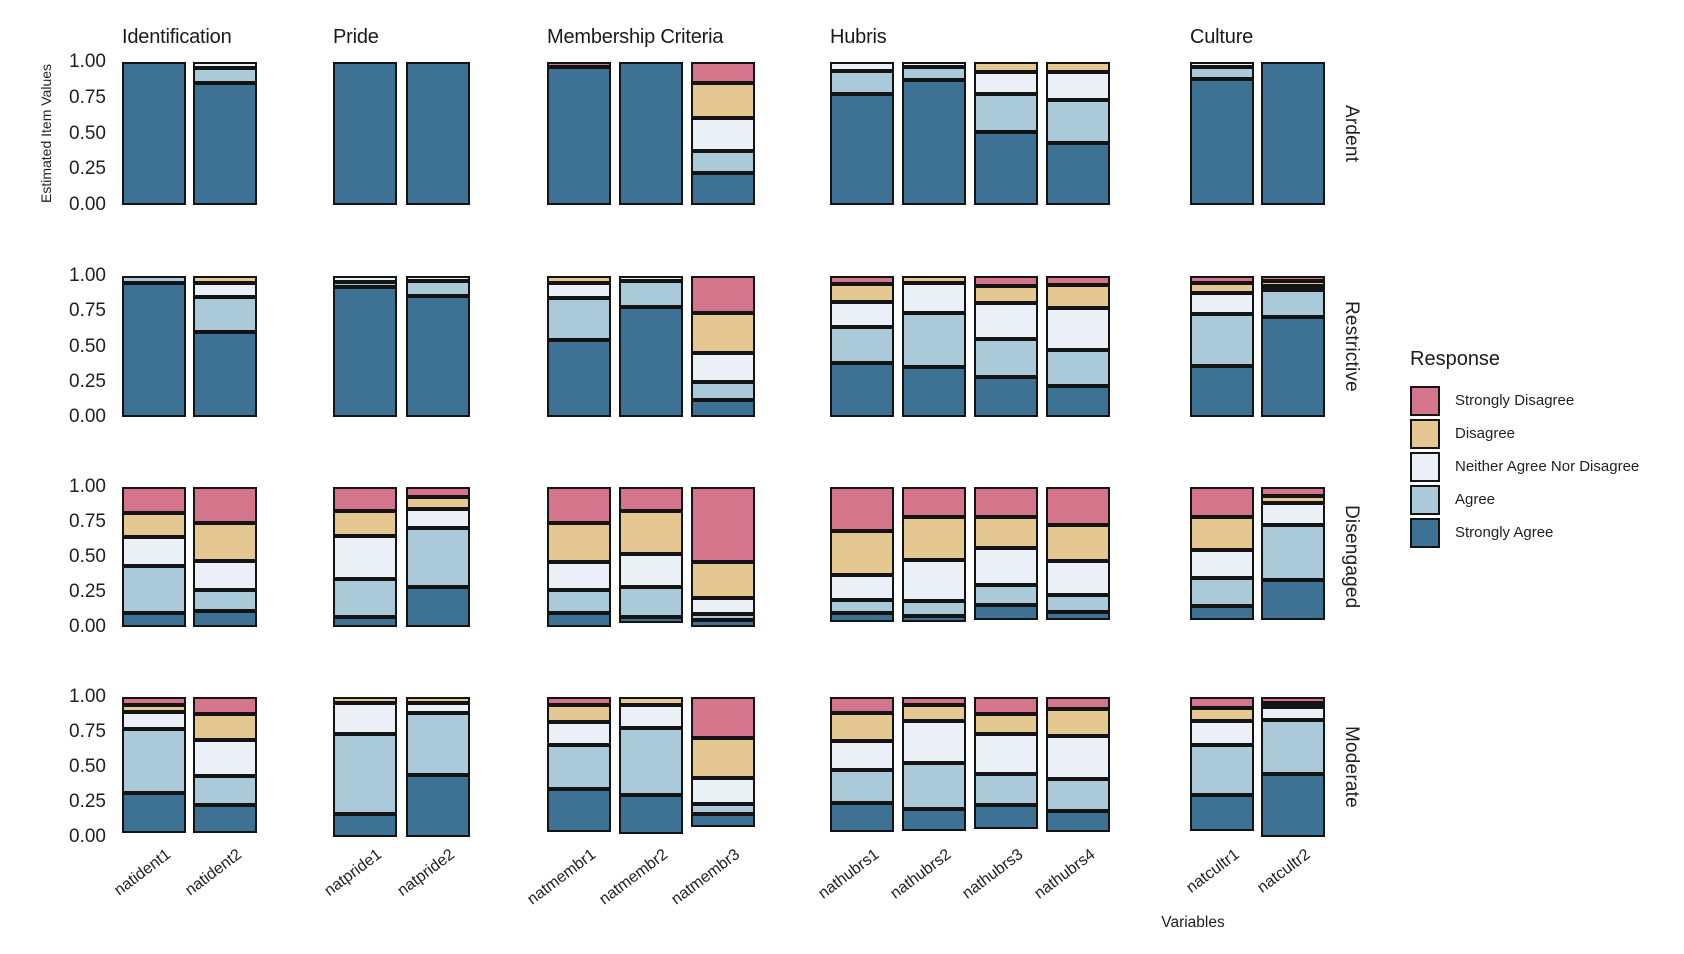 The height and width of the screenshot is (954, 1684). What do you see at coordinates (1351, 557) in the screenshot?
I see `facet-row-label: Disengaged` at bounding box center [1351, 557].